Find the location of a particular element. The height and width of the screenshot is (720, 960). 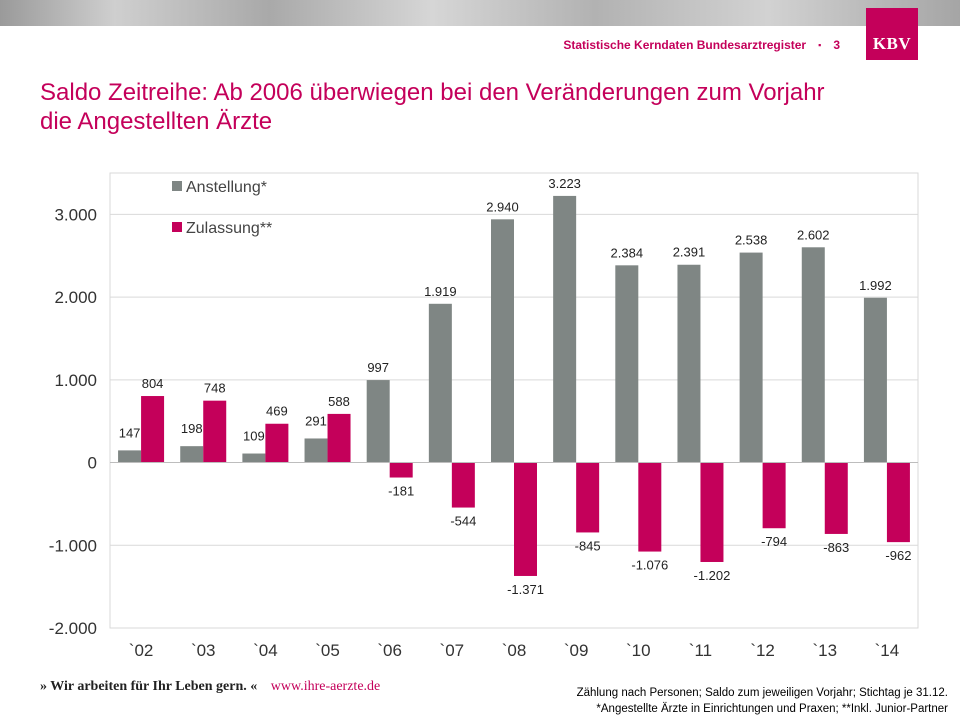

x-tick-label: `04 is located at coordinates (265, 650).